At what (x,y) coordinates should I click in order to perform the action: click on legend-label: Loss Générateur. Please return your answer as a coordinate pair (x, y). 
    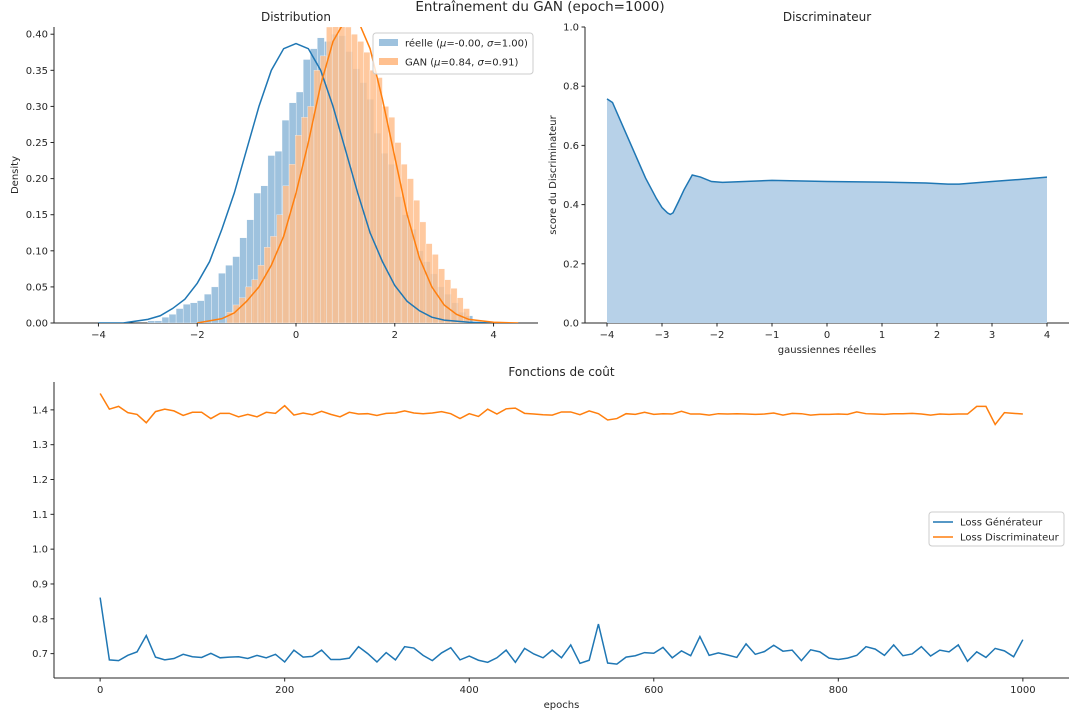
    Looking at the image, I should click on (1001, 523).